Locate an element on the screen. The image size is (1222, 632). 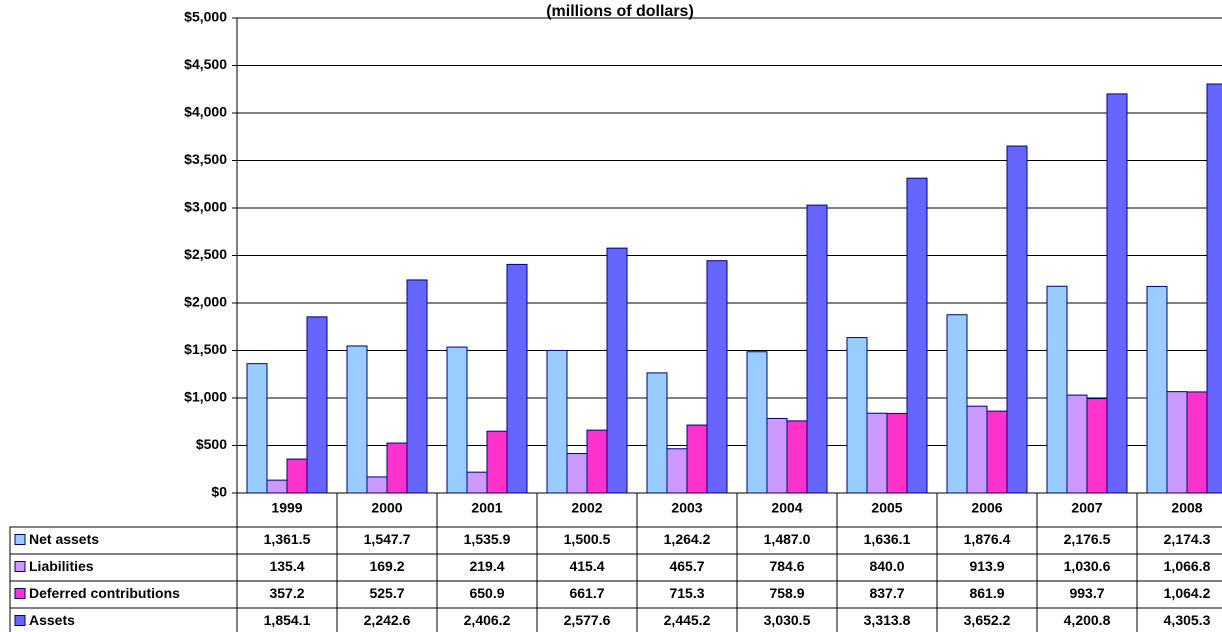
y-tick-label: $0 is located at coordinates (219, 492).